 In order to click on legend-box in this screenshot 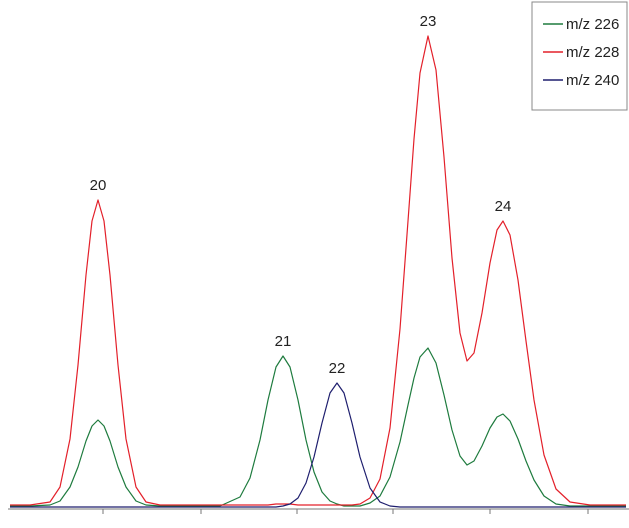, I will do `click(579, 56)`.